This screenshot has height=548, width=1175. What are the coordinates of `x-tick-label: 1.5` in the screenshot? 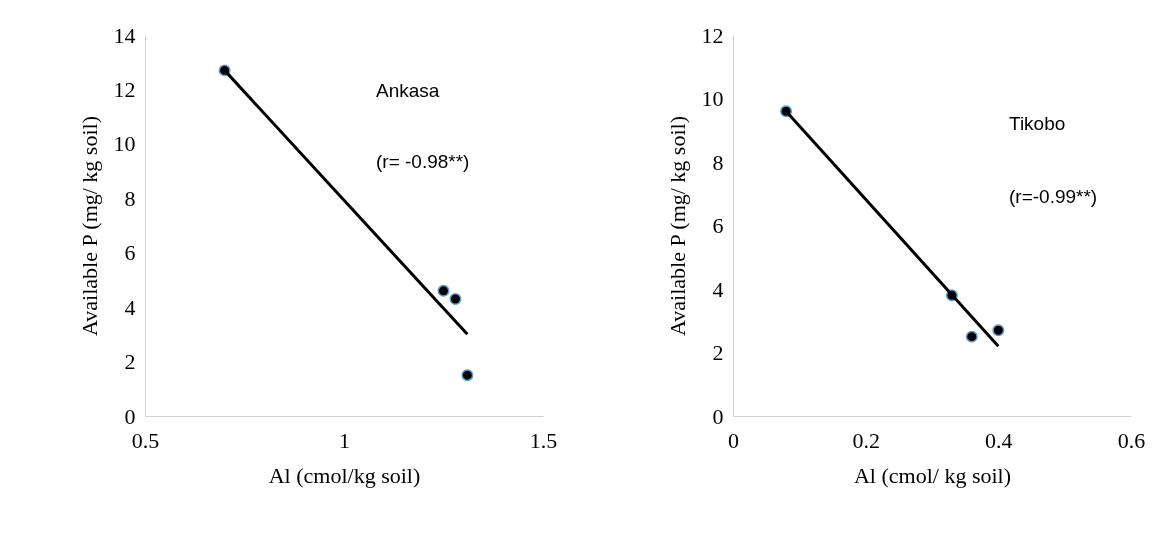 It's located at (543, 440).